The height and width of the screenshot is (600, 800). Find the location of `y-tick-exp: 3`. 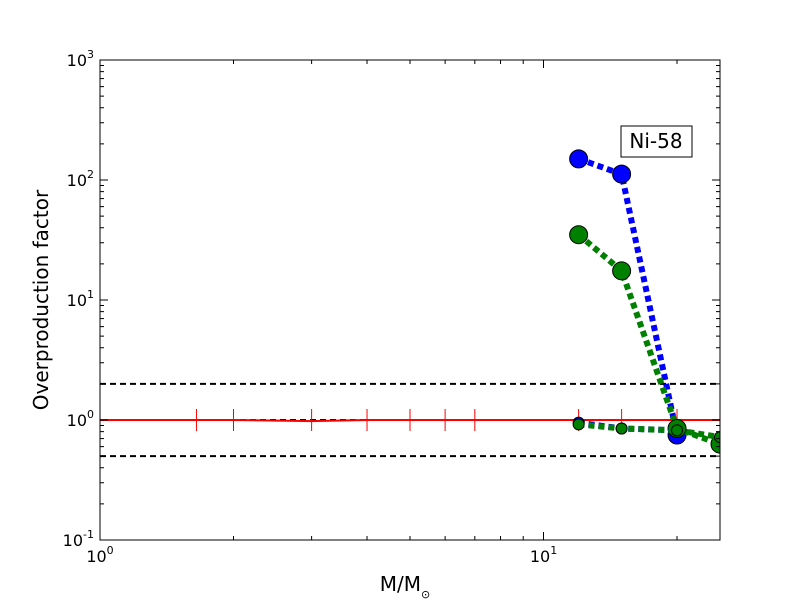

y-tick-exp: 3 is located at coordinates (90, 54).